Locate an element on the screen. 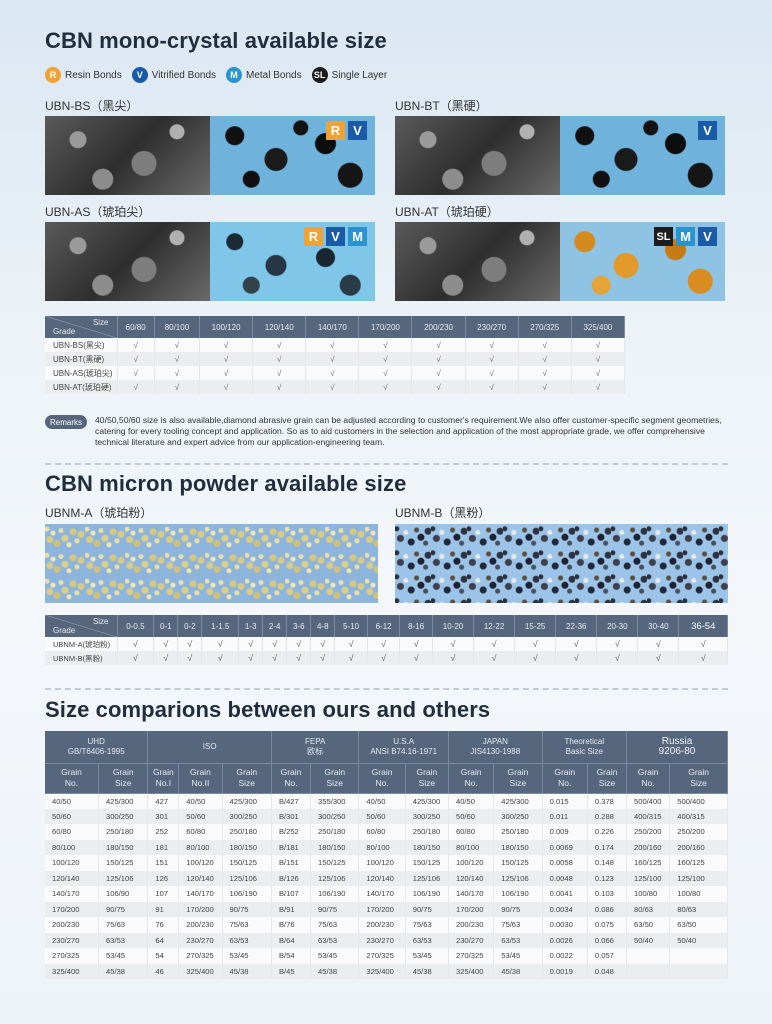 Image resolution: width=772 pixels, height=1024 pixels. table-cell: 100/120 is located at coordinates (72, 863).